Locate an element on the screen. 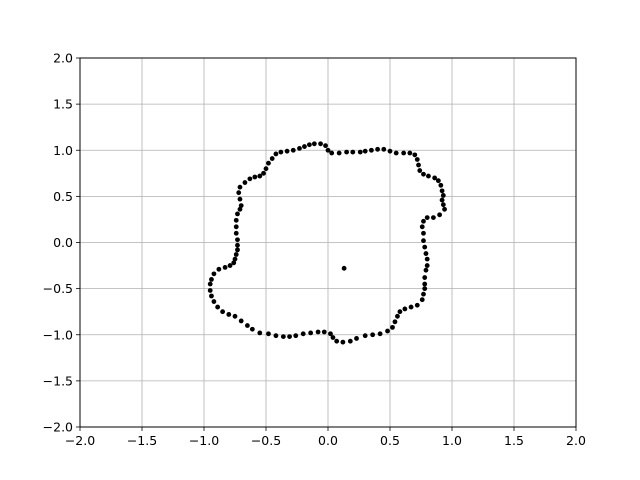 The width and height of the screenshot is (640, 480). y-axis: −2.0 −1.5 −1.0 −0.5 0.0 0.5 1.0 1.5 2.0 is located at coordinates (61, 243).